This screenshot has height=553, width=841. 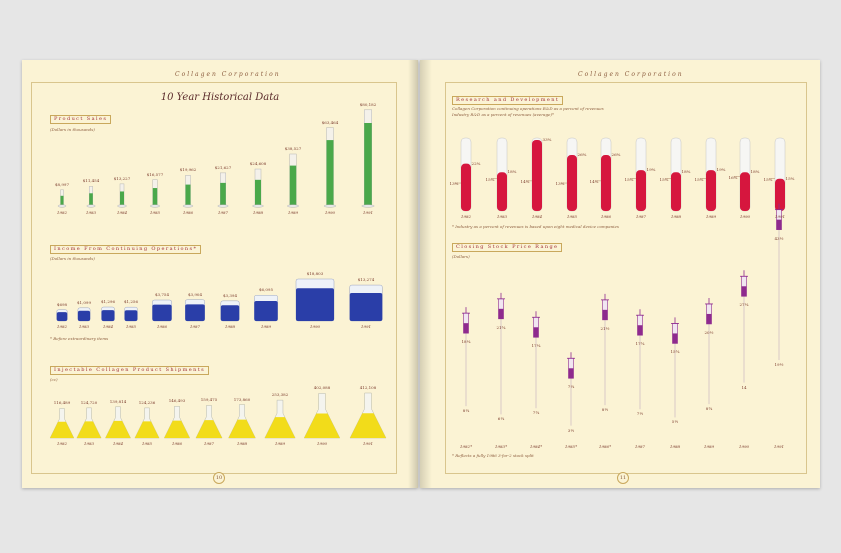 What do you see at coordinates (623, 478) in the screenshot?
I see `page-number-right: 11` at bounding box center [623, 478].